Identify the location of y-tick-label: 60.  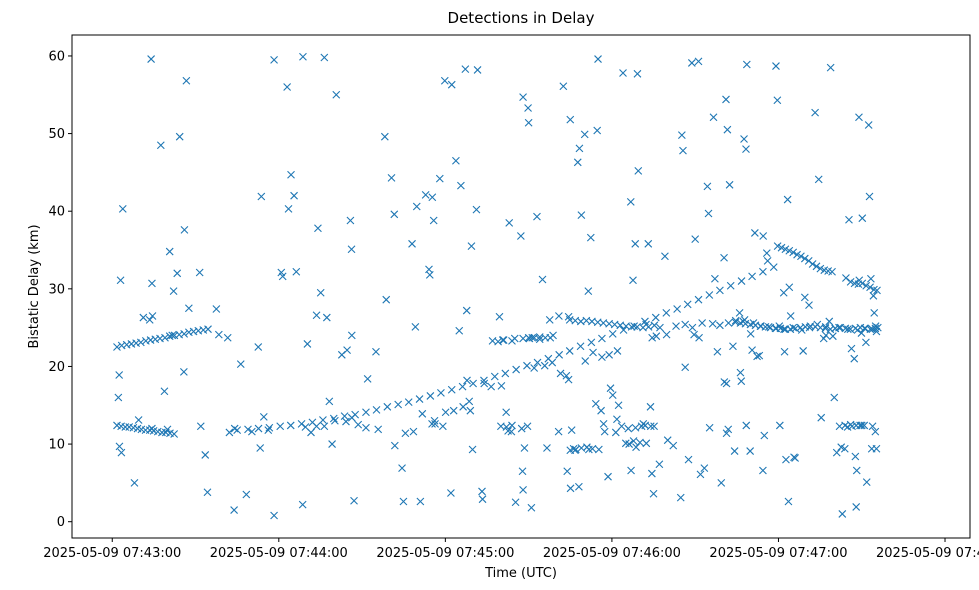
(56, 56).